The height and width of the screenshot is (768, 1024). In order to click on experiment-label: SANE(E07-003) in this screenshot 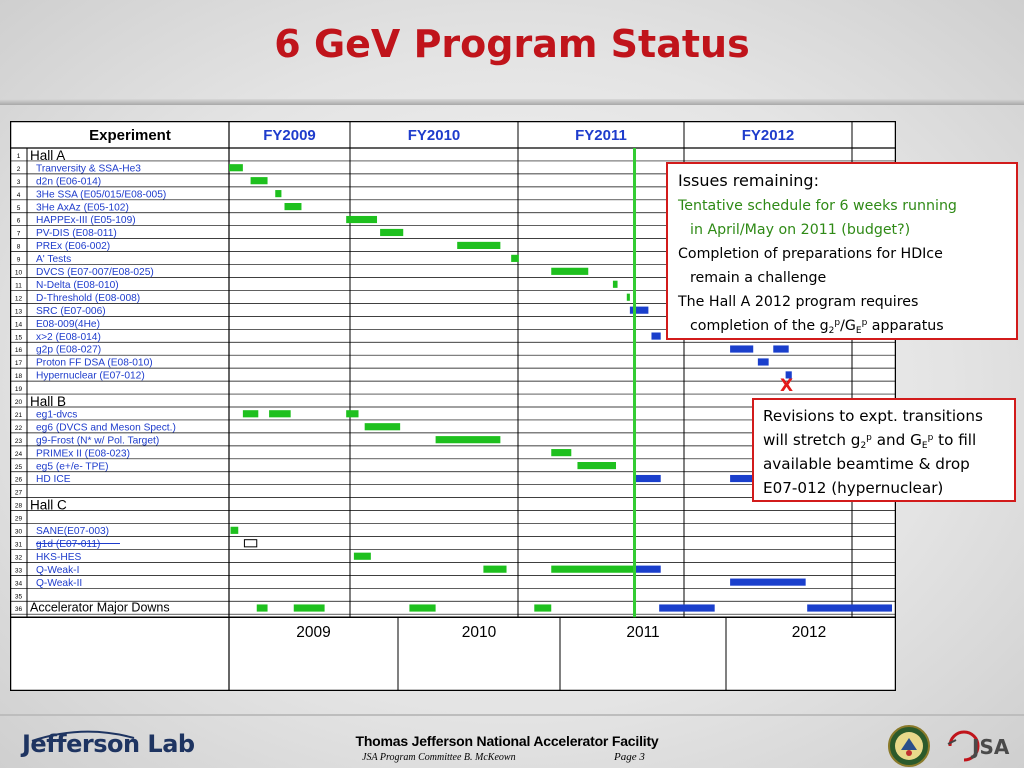, I will do `click(72, 531)`.